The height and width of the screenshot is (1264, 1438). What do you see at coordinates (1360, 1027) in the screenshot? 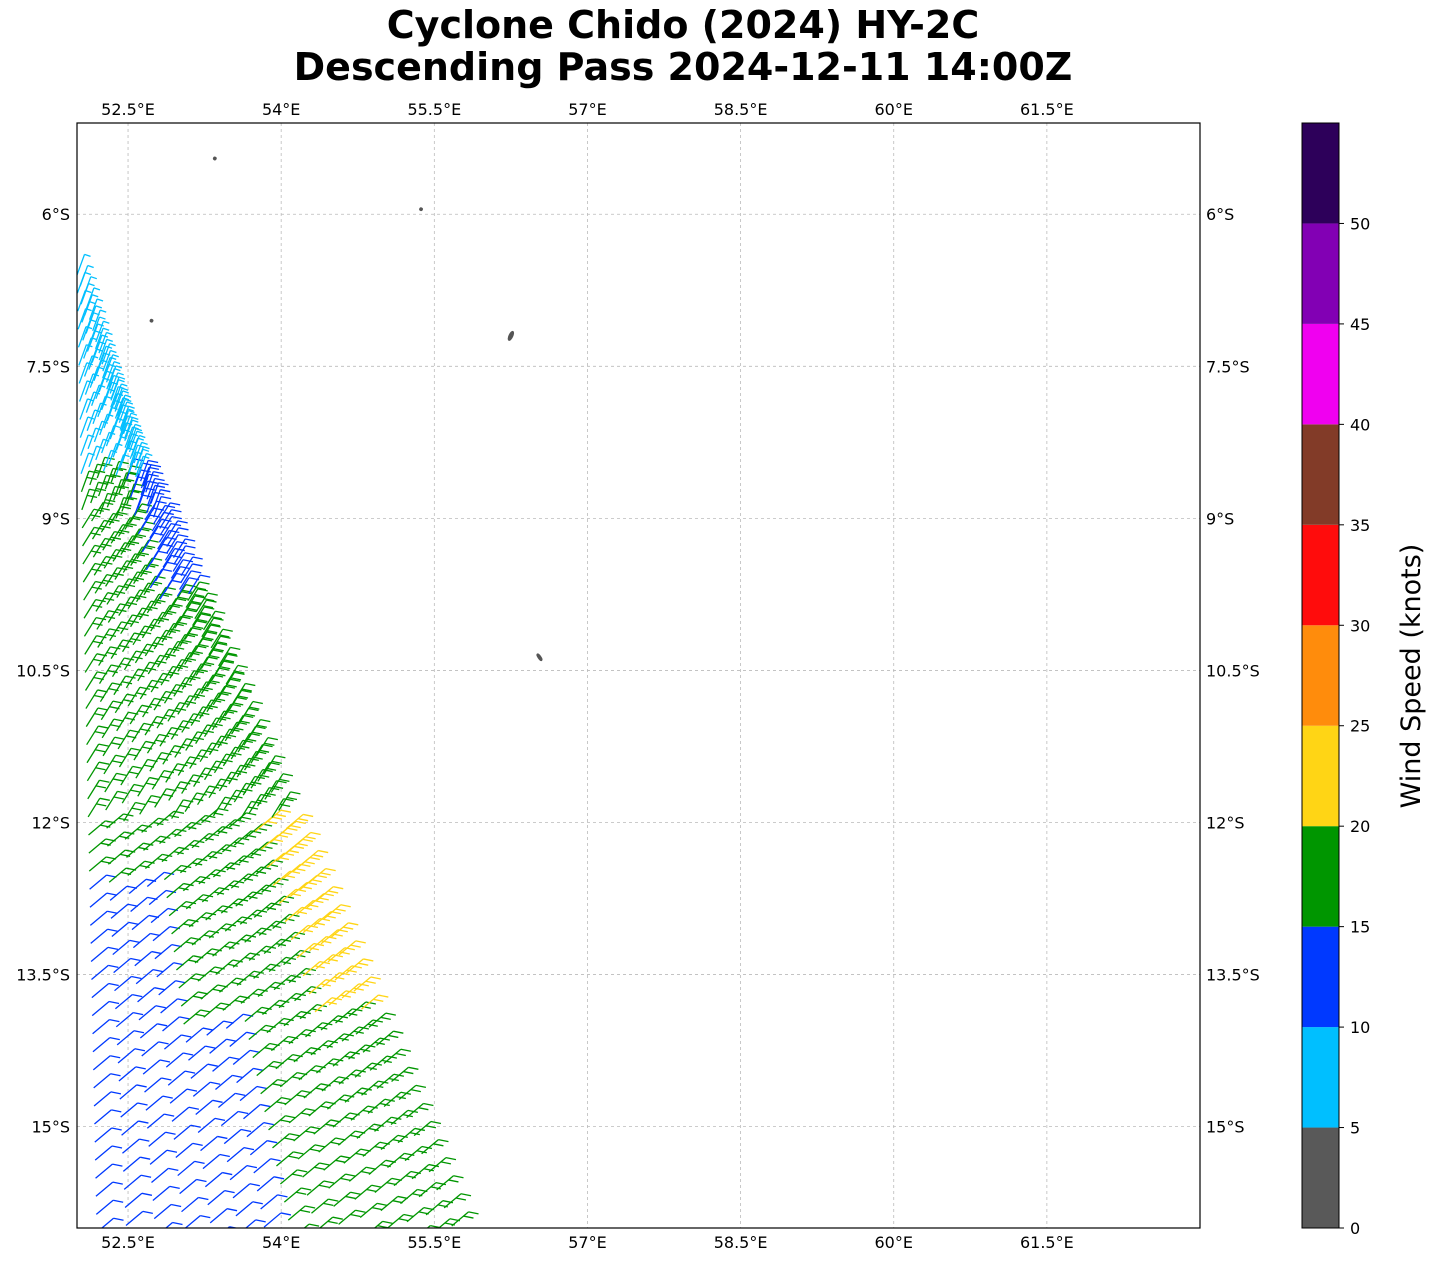
I see `colorbar-tick-label: 10` at bounding box center [1360, 1027].